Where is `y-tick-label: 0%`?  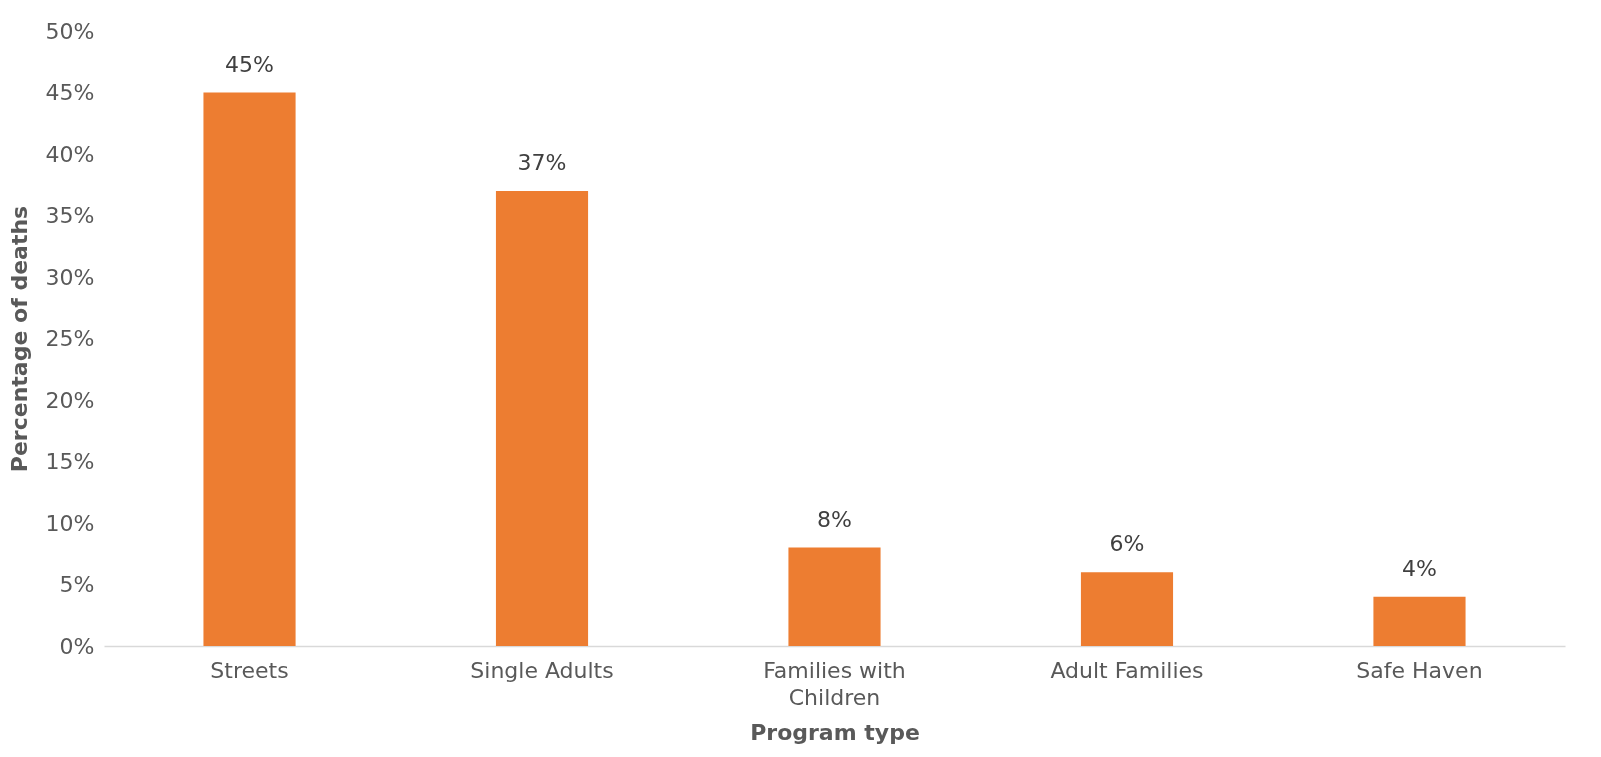 y-tick-label: 0% is located at coordinates (77, 646).